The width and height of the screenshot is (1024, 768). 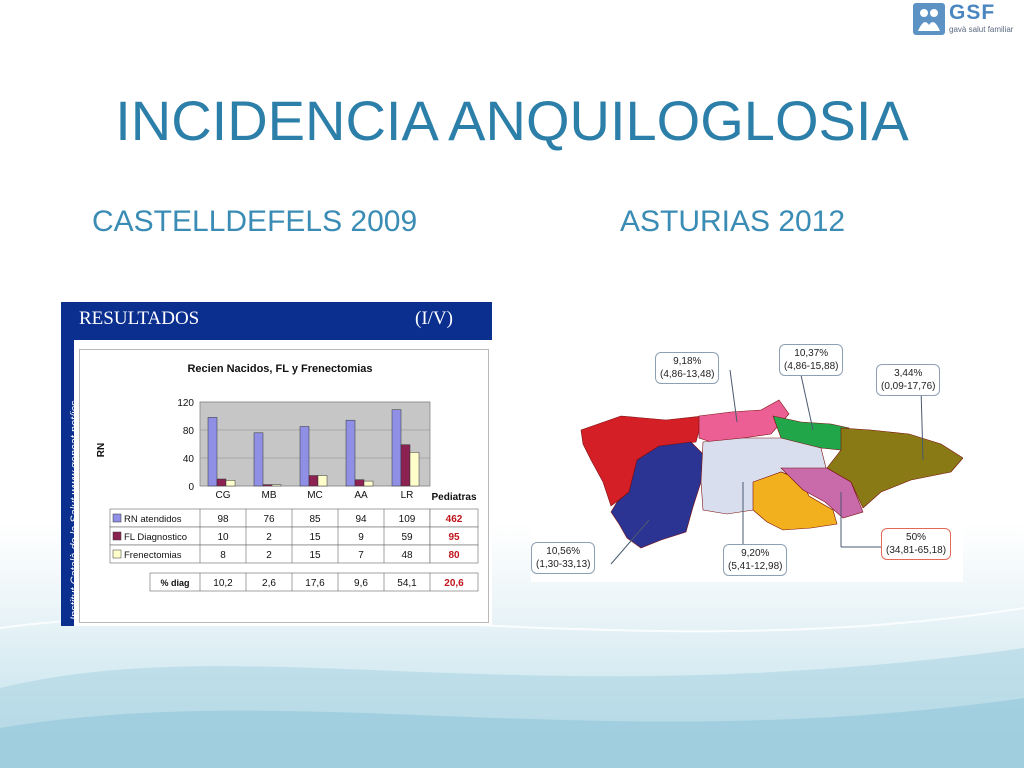 What do you see at coordinates (811, 353) in the screenshot?
I see `callout-north-pct: 10,37%` at bounding box center [811, 353].